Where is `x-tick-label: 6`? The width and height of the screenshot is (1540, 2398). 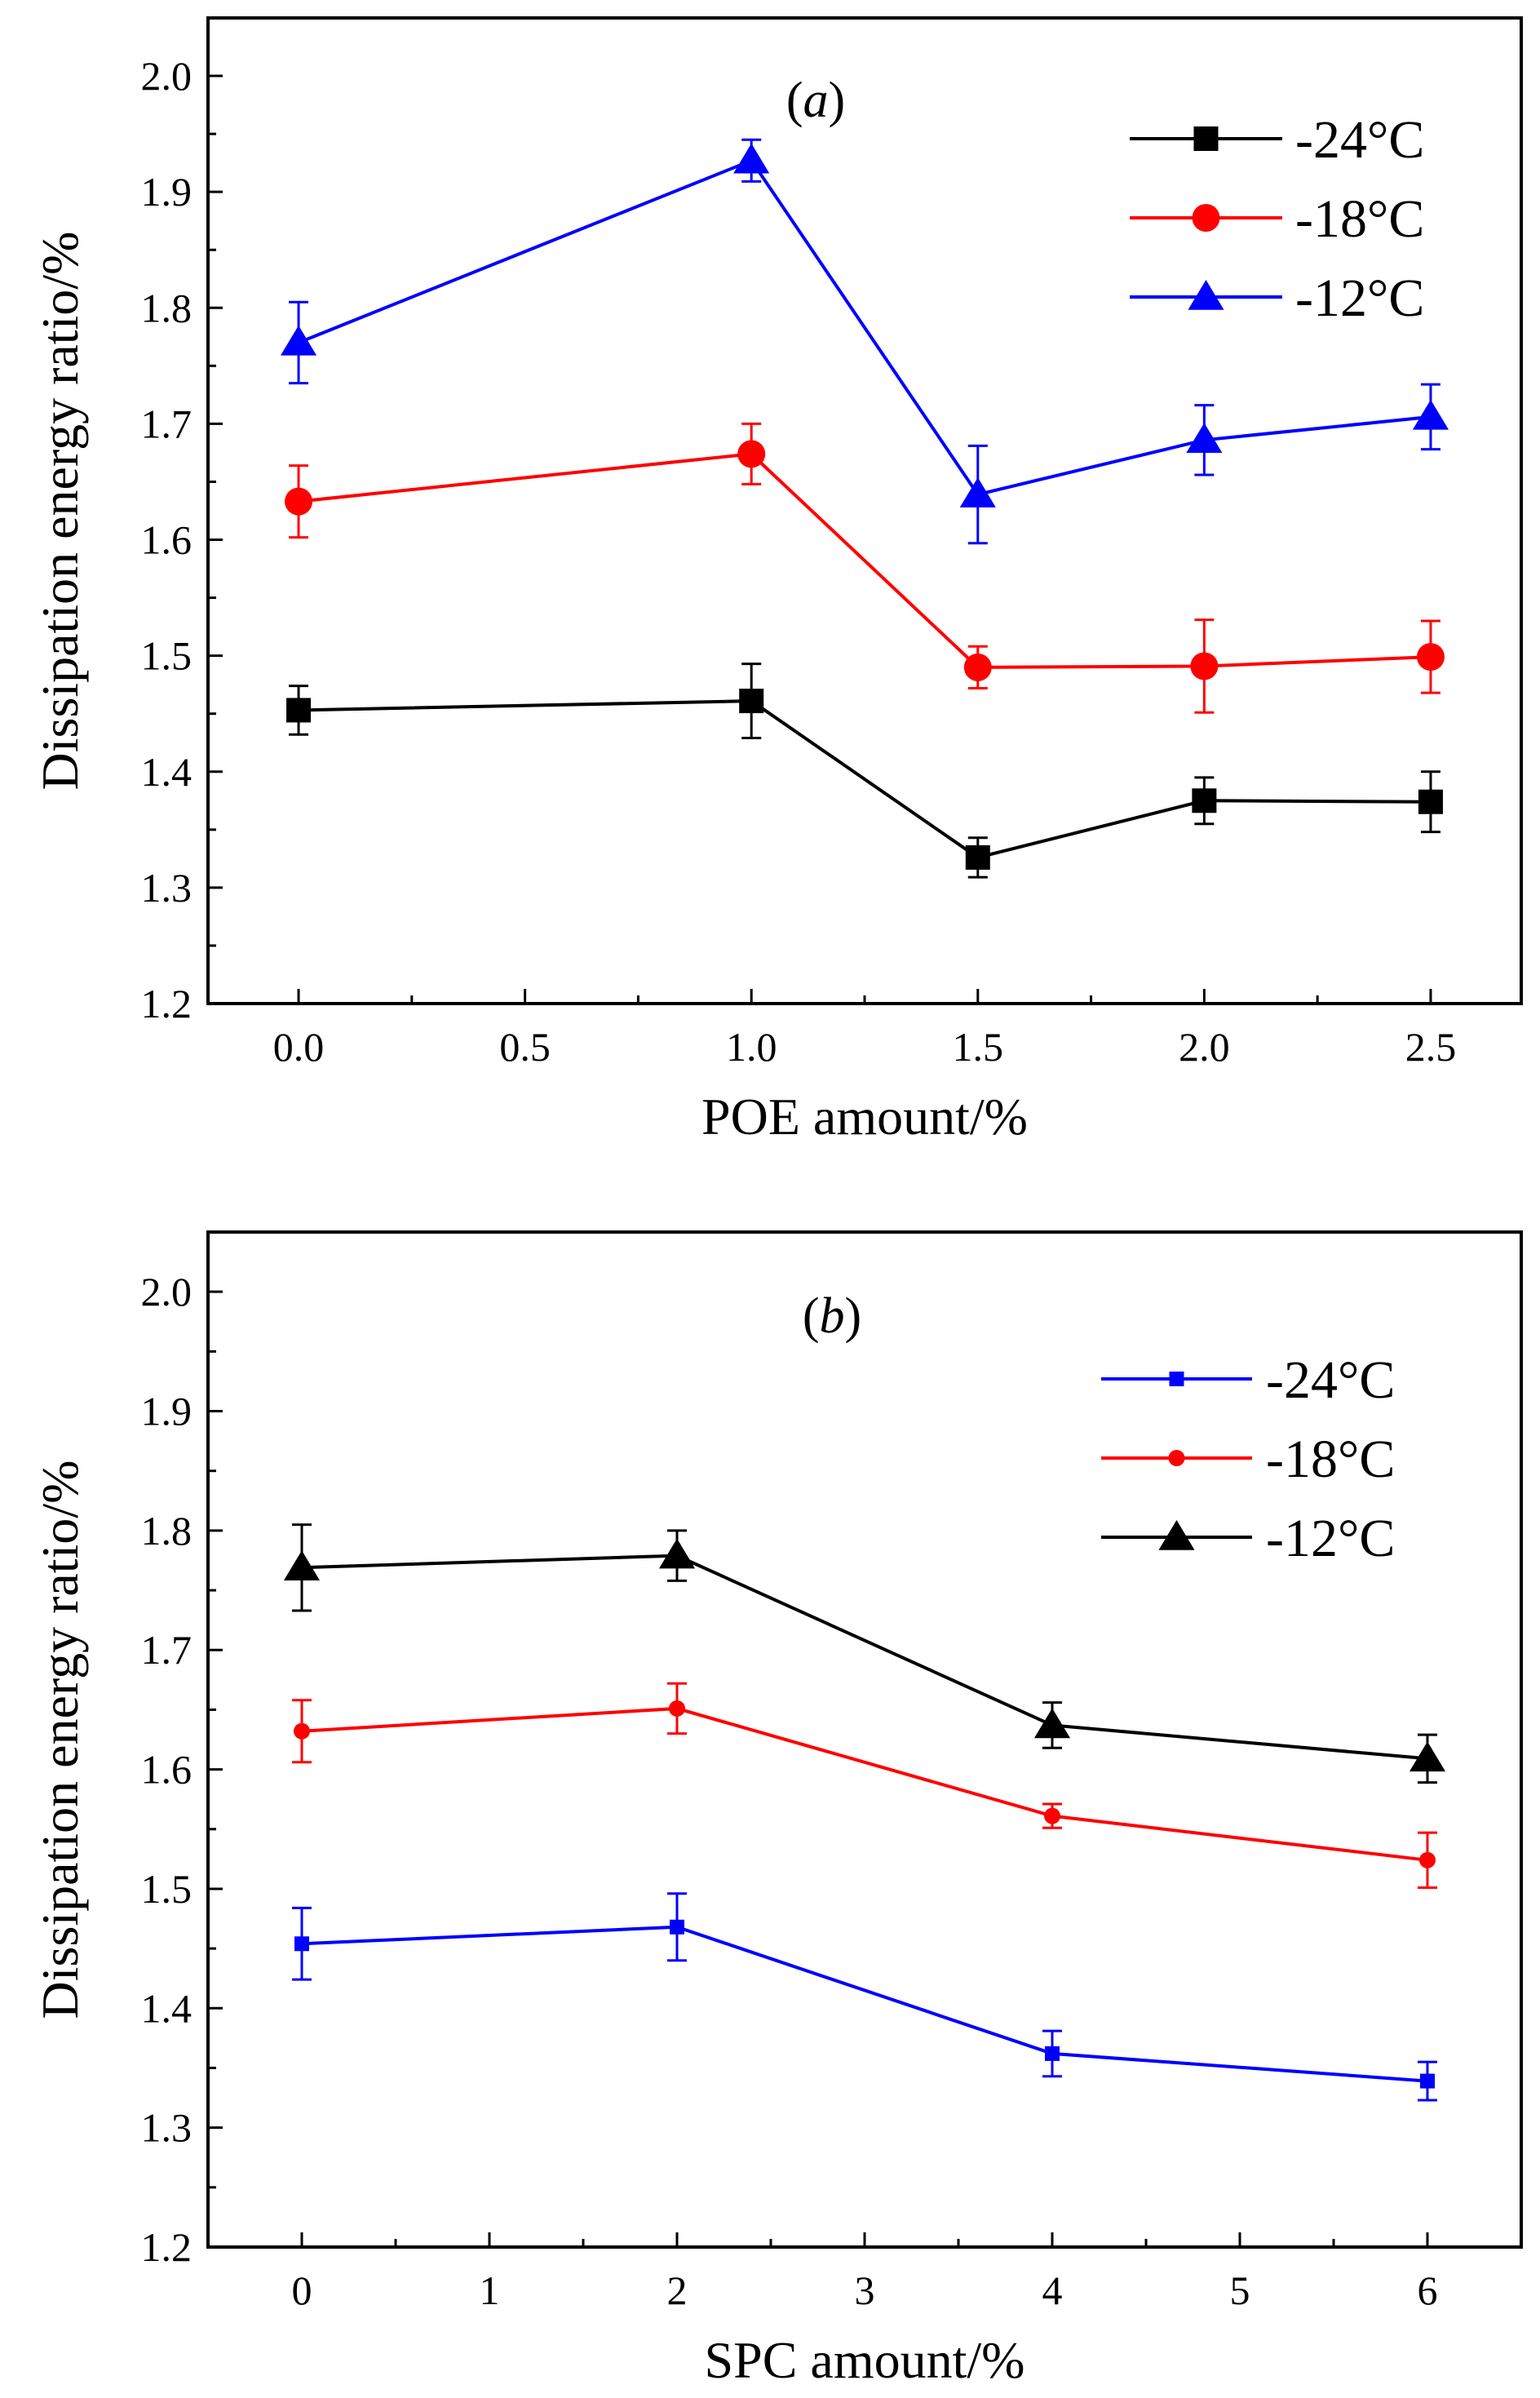
x-tick-label: 6 is located at coordinates (1428, 2290).